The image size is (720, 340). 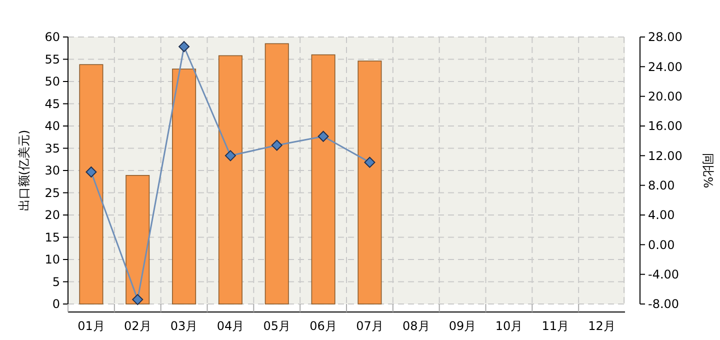 What do you see at coordinates (52, 126) in the screenshot?
I see `y-tick-label: 40` at bounding box center [52, 126].